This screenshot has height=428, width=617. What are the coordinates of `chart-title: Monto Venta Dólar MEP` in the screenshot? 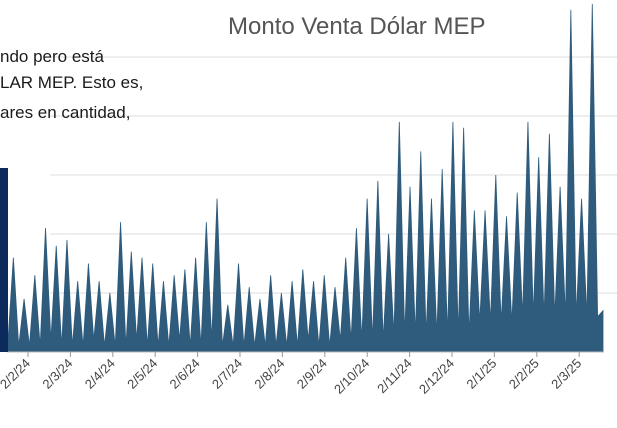 It's located at (356, 26).